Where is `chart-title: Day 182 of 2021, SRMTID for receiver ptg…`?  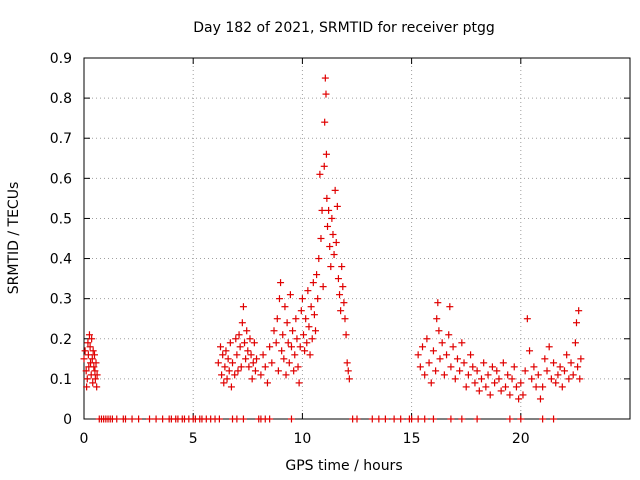
chart-title: Day 182 of 2021, SRMTID for receiver ptg… is located at coordinates (344, 28).